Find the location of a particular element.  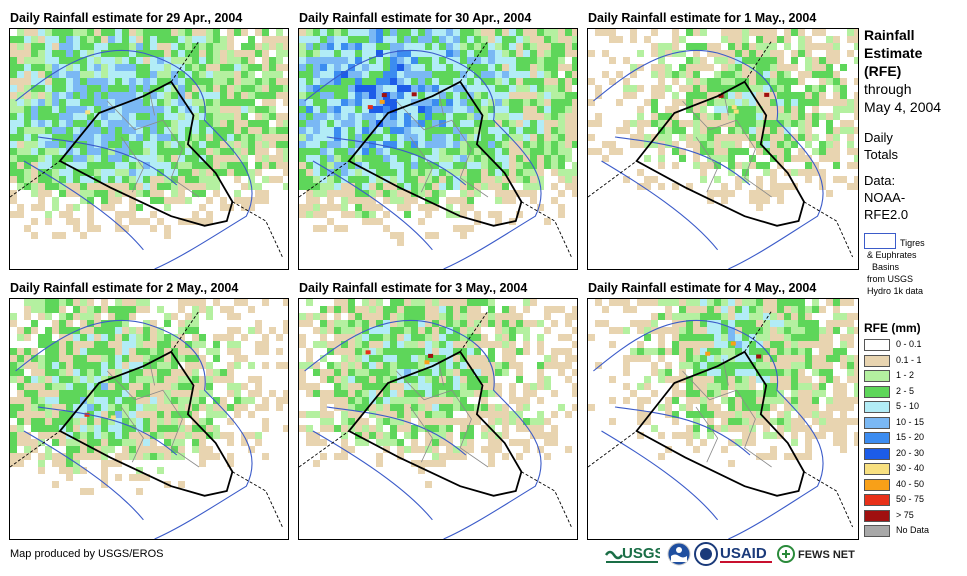

usaid-seal-logo is located at coordinates (706, 554).